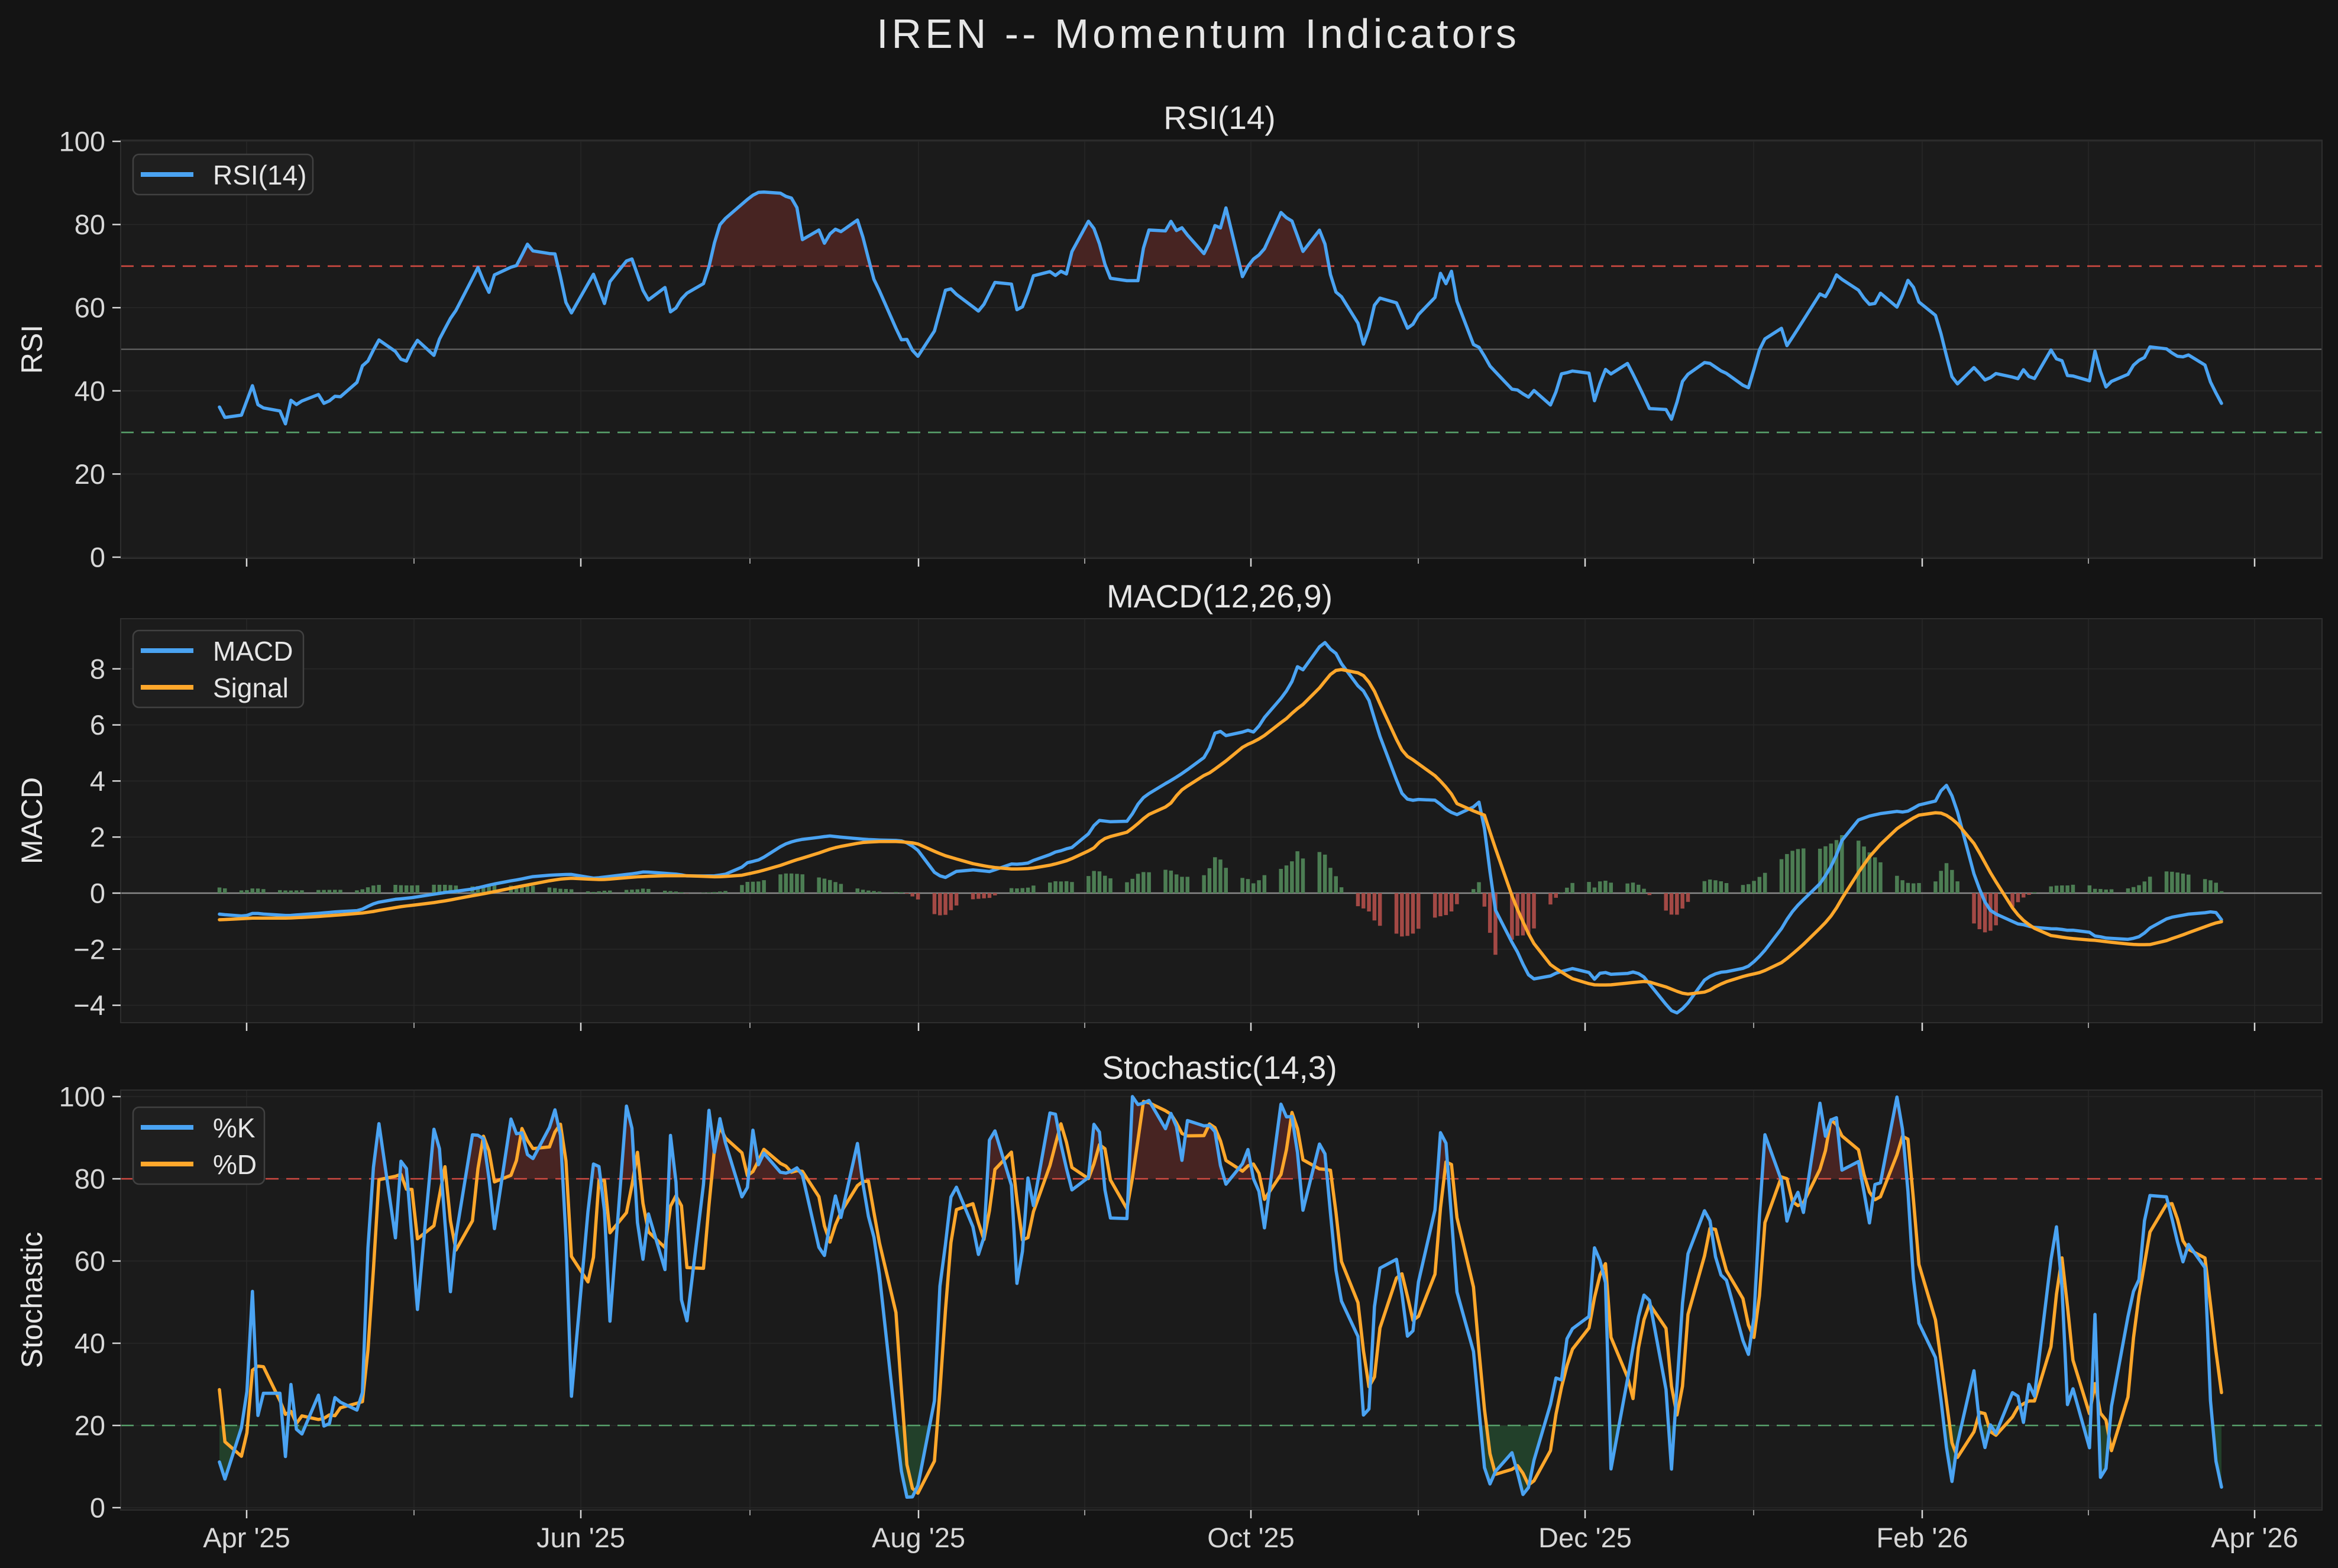  What do you see at coordinates (235, 1164) in the screenshot?
I see `svg-text: %D` at bounding box center [235, 1164].